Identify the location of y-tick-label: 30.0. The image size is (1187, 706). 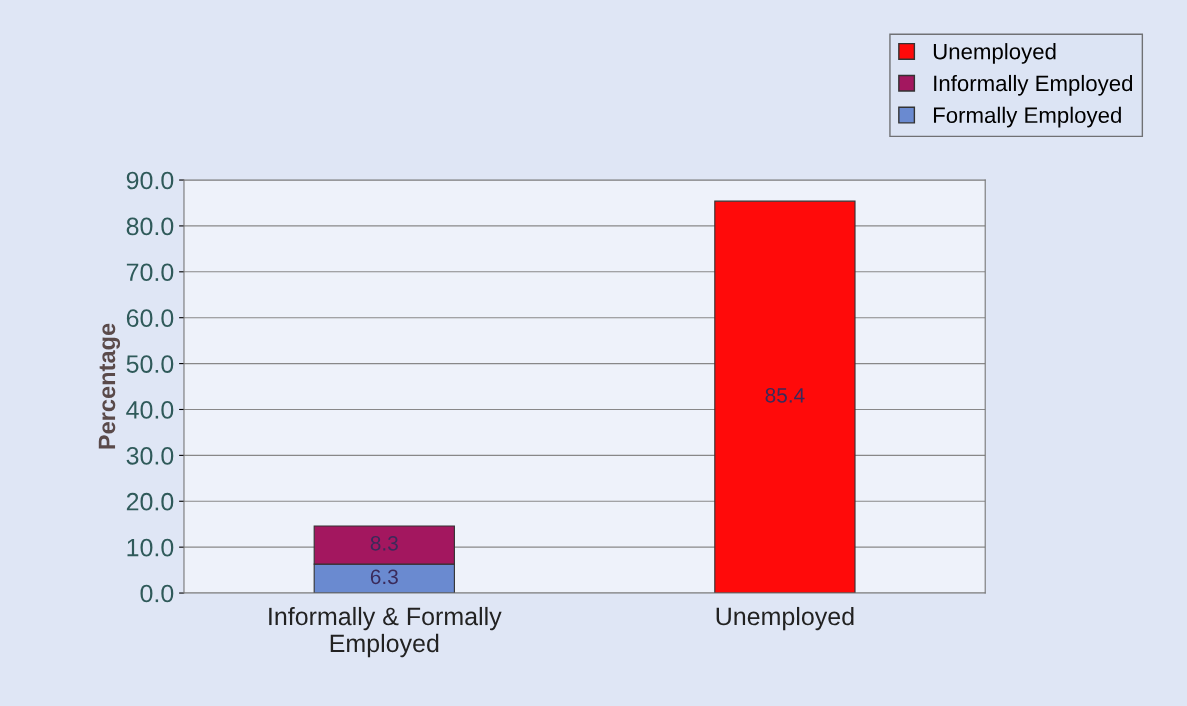
(150, 455).